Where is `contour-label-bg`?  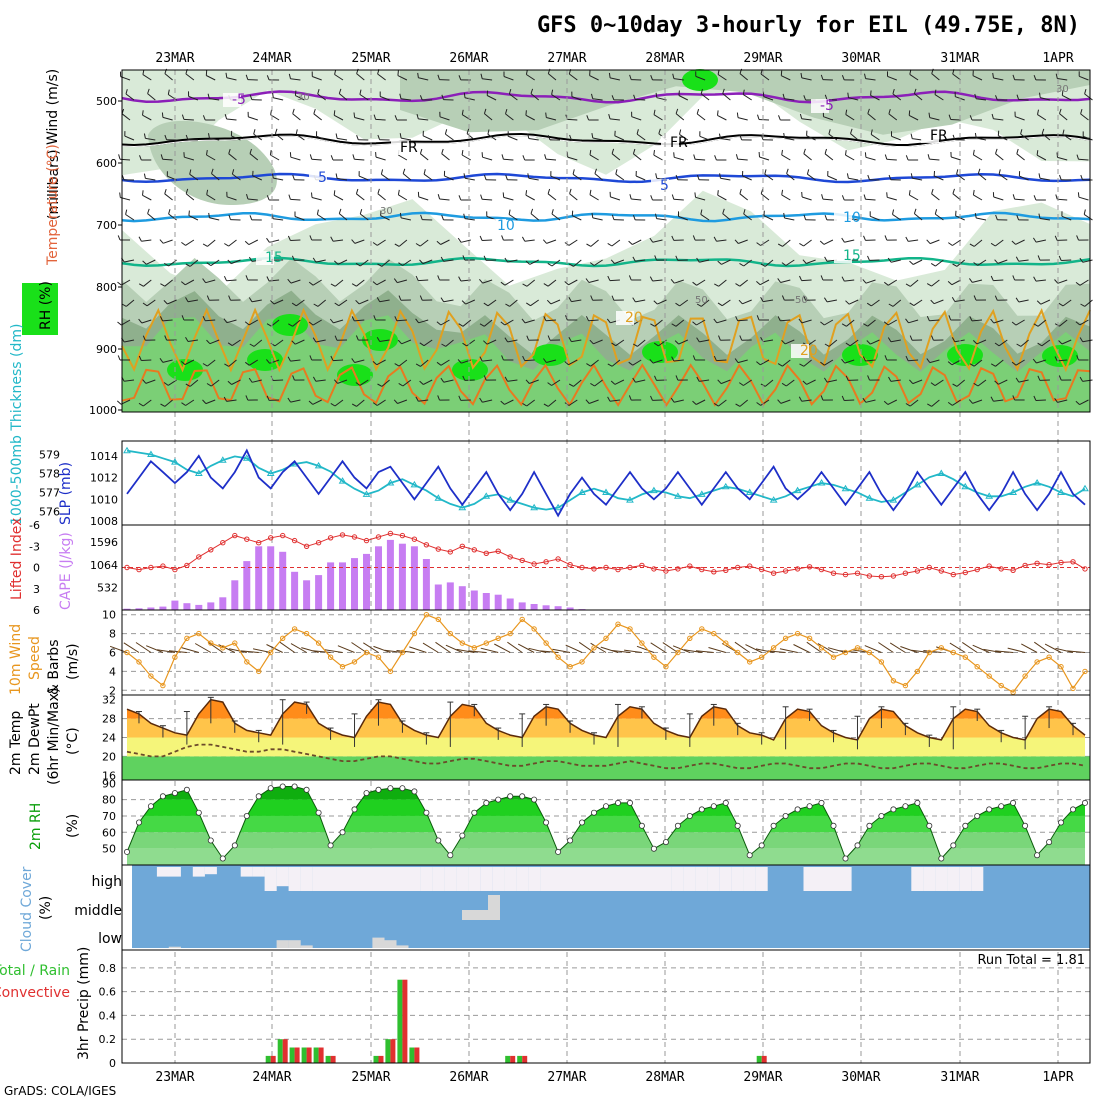 contour-label-bg is located at coordinates (318, 178).